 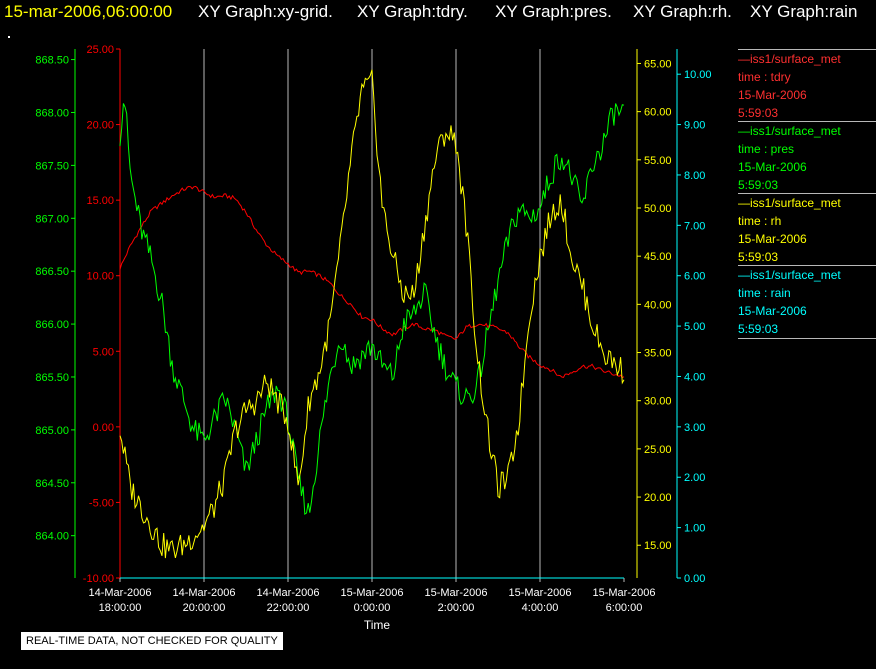 What do you see at coordinates (764, 293) in the screenshot?
I see `legend-field-rain: time : rain` at bounding box center [764, 293].